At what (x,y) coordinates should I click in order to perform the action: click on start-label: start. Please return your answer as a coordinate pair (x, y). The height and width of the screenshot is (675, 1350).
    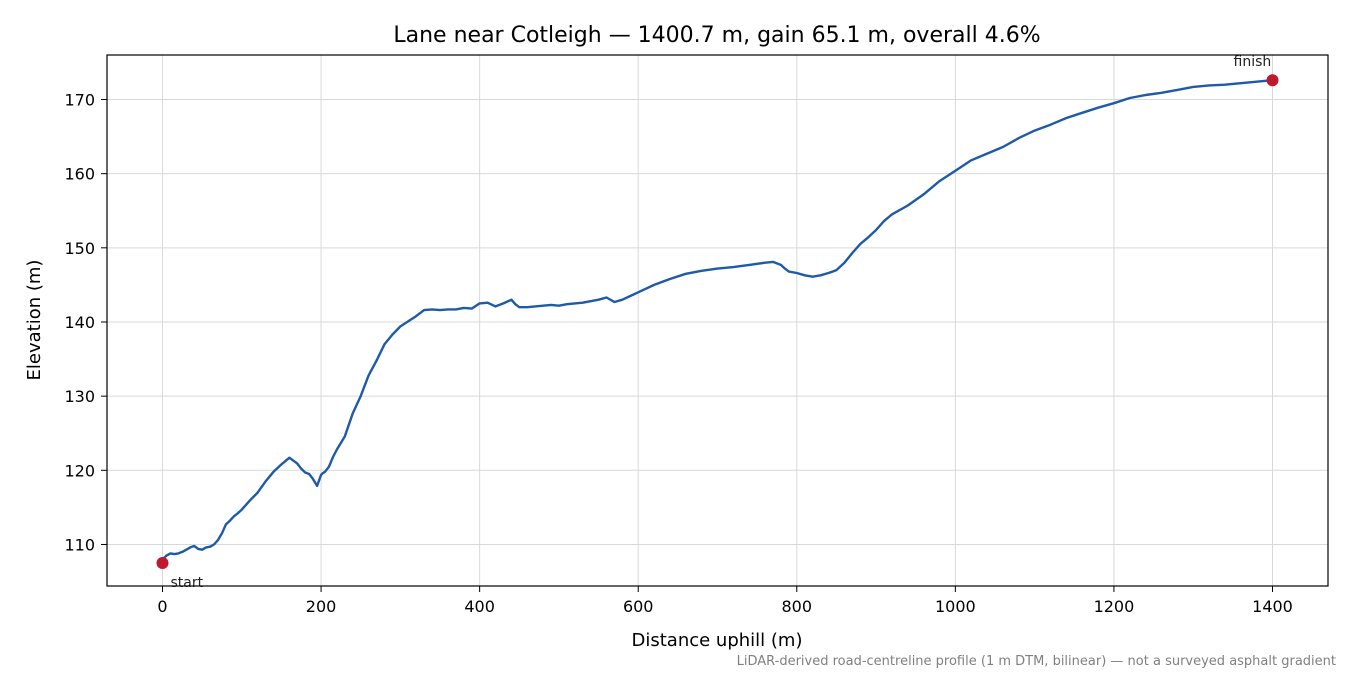
    Looking at the image, I should click on (187, 583).